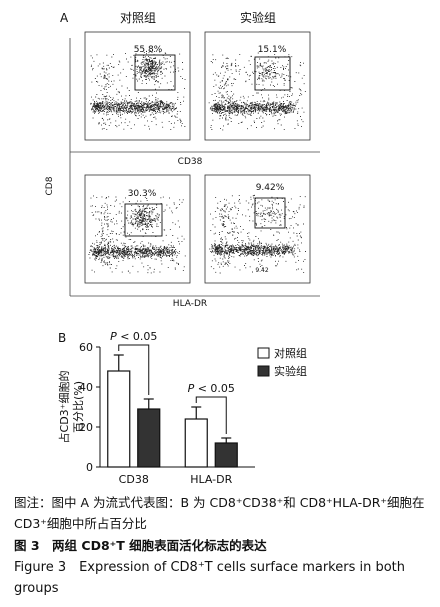 The width and height of the screenshot is (440, 607). I want to click on y-tick-label: 40, so click(86, 387).